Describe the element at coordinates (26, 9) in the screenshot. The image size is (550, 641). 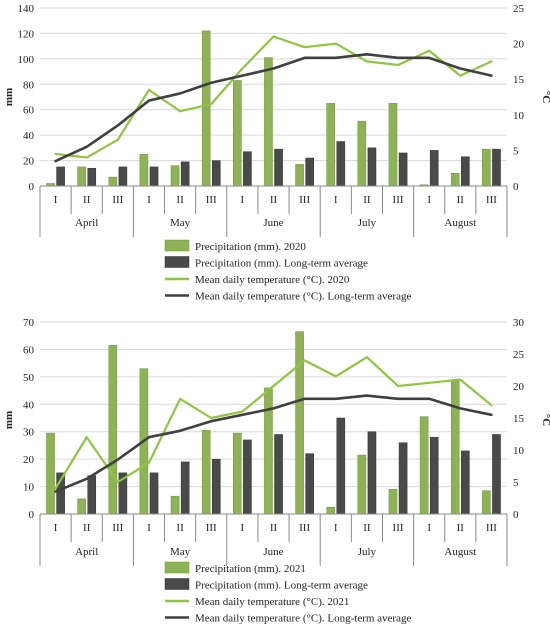
I see `y-tick-label: 140` at that location.